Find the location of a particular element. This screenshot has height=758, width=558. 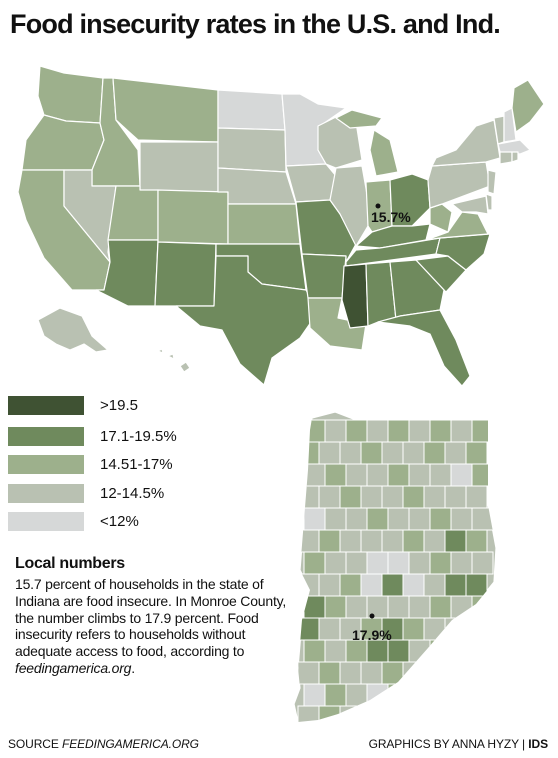

state-new-jersey is located at coordinates (492, 182).